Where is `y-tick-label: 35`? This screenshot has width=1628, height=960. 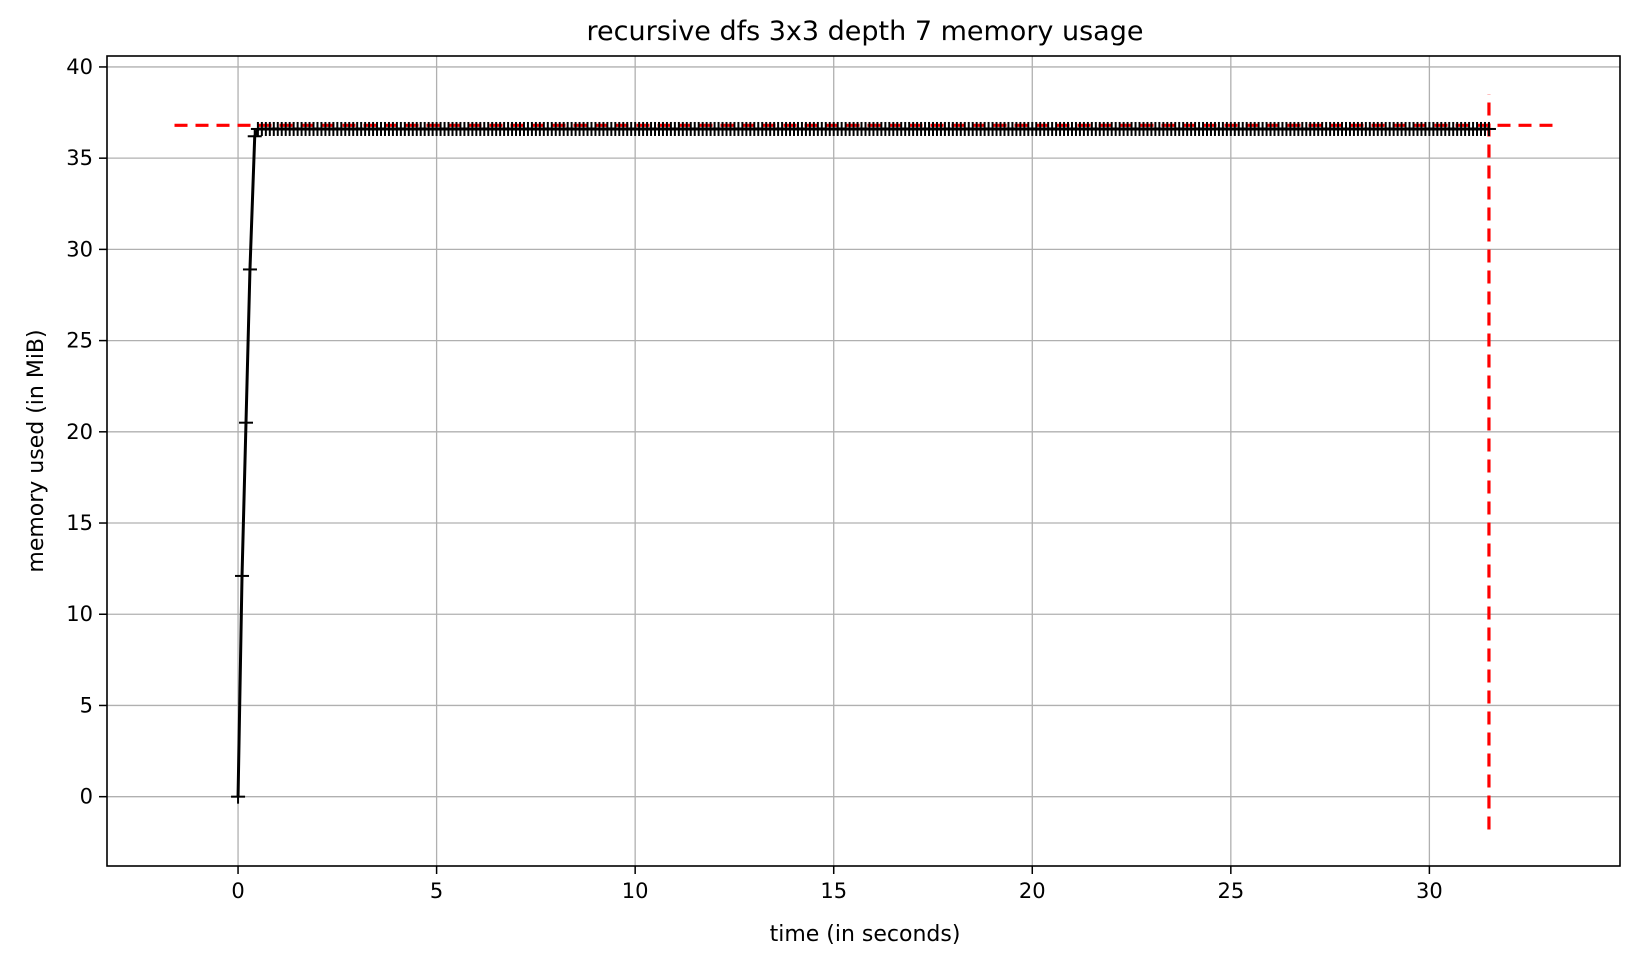 y-tick-label: 35 is located at coordinates (79, 158).